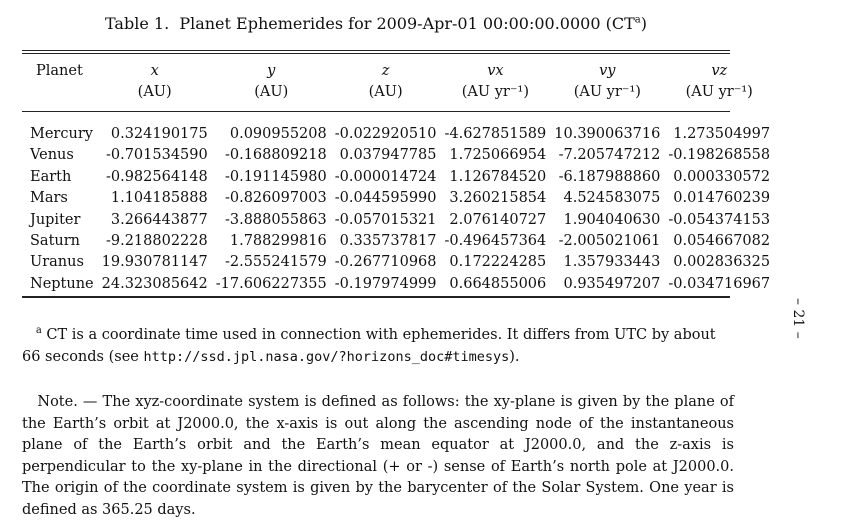 The image size is (867, 521). What do you see at coordinates (154, 283) in the screenshot?
I see `value-cell: 24.323085642` at bounding box center [154, 283].